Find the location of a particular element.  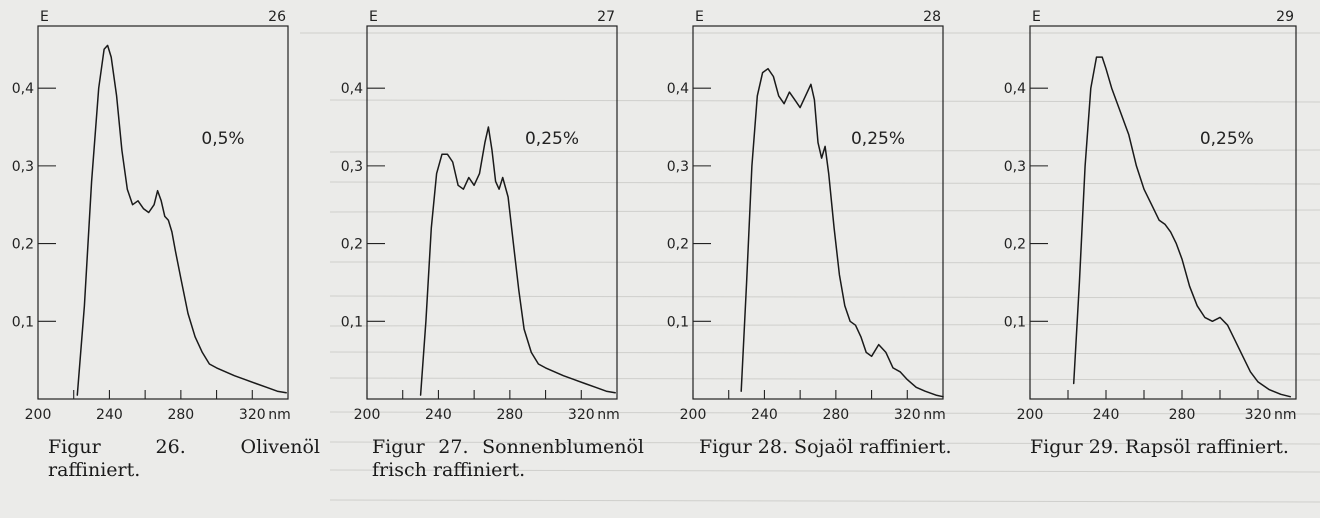

caption-label: Figur 29. is located at coordinates (1074, 447).